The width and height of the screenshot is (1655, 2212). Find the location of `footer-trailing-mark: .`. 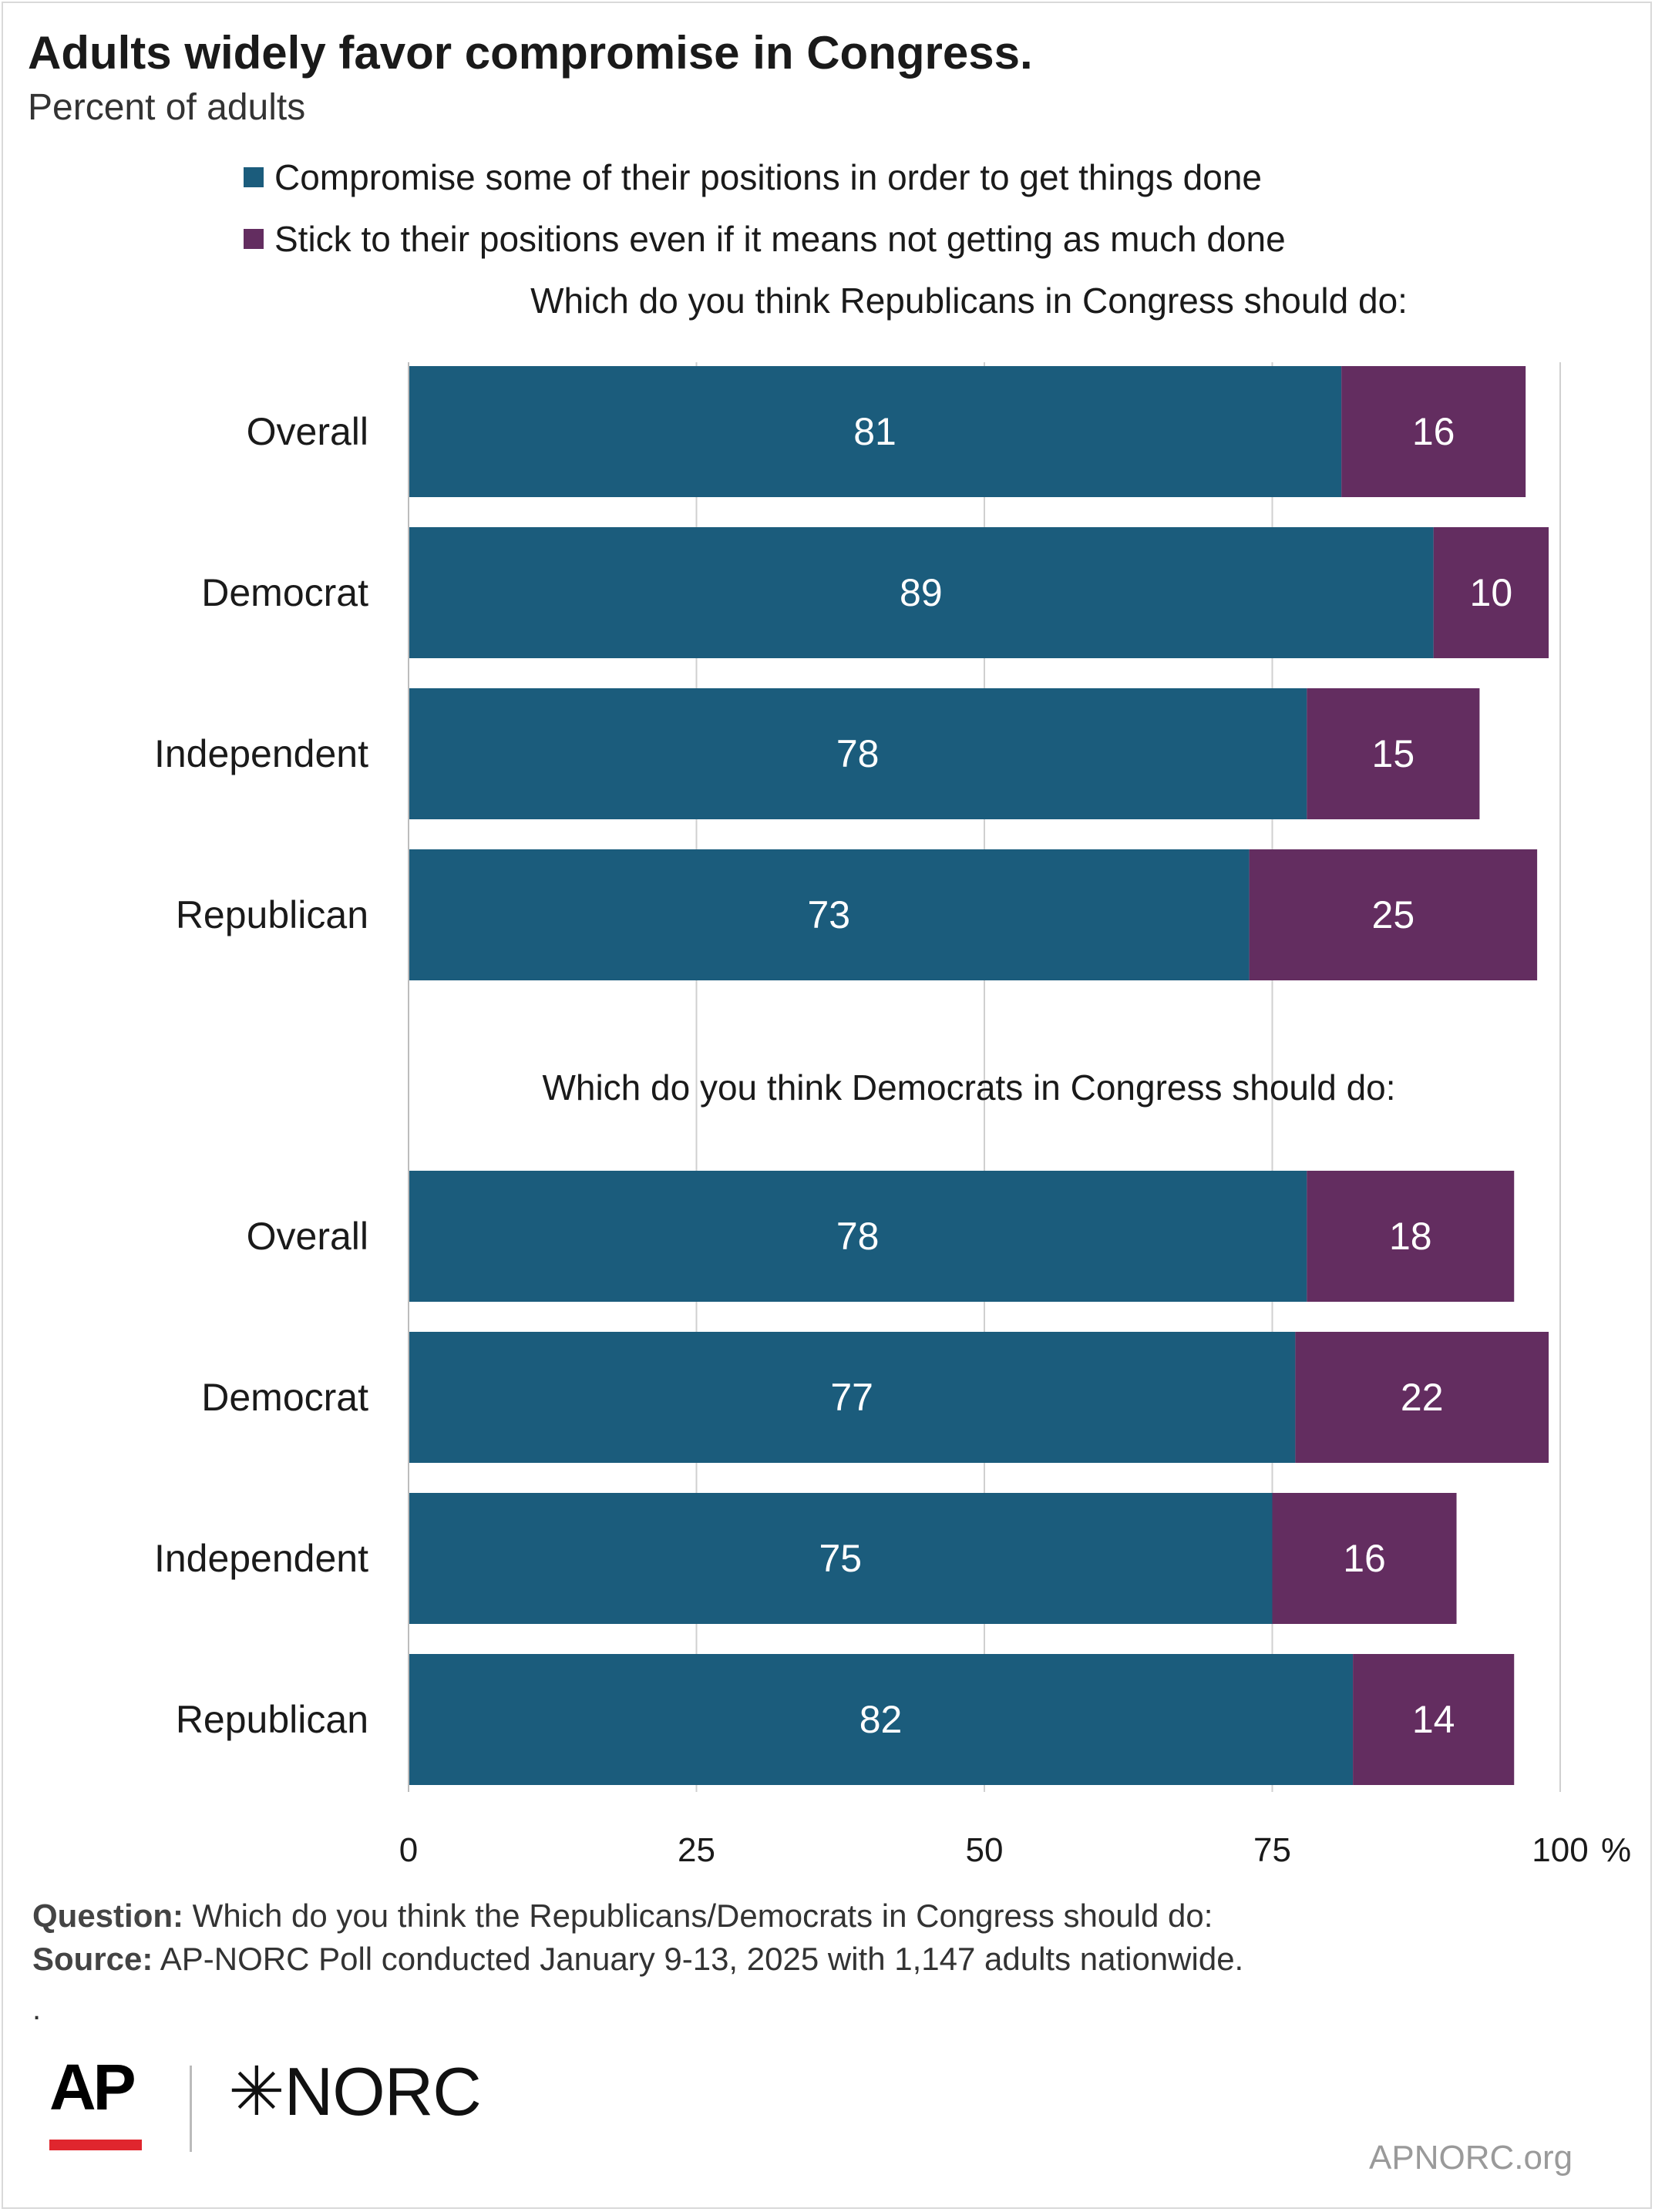

footer-trailing-mark: . is located at coordinates (37, 2009).